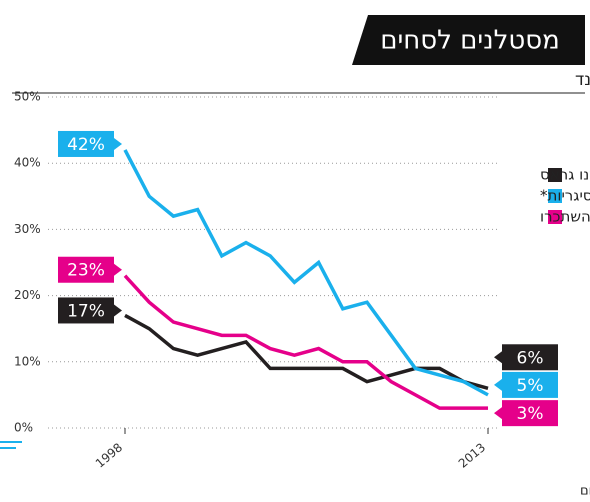 Image resolution: width=590 pixels, height=502 pixels. What do you see at coordinates (27, 229) in the screenshot?
I see `y-tick-label: 30%` at bounding box center [27, 229].